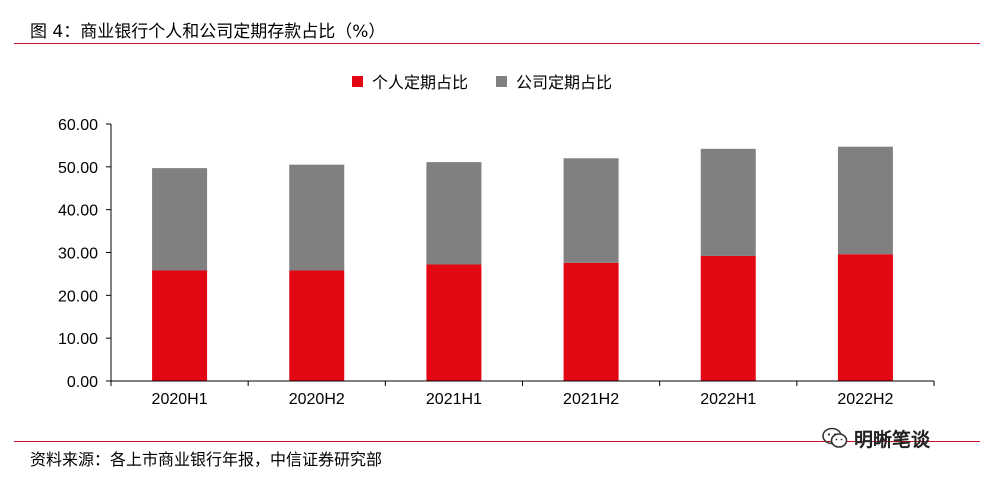 The height and width of the screenshot is (480, 989). I want to click on wechat-icon, so click(835, 437).